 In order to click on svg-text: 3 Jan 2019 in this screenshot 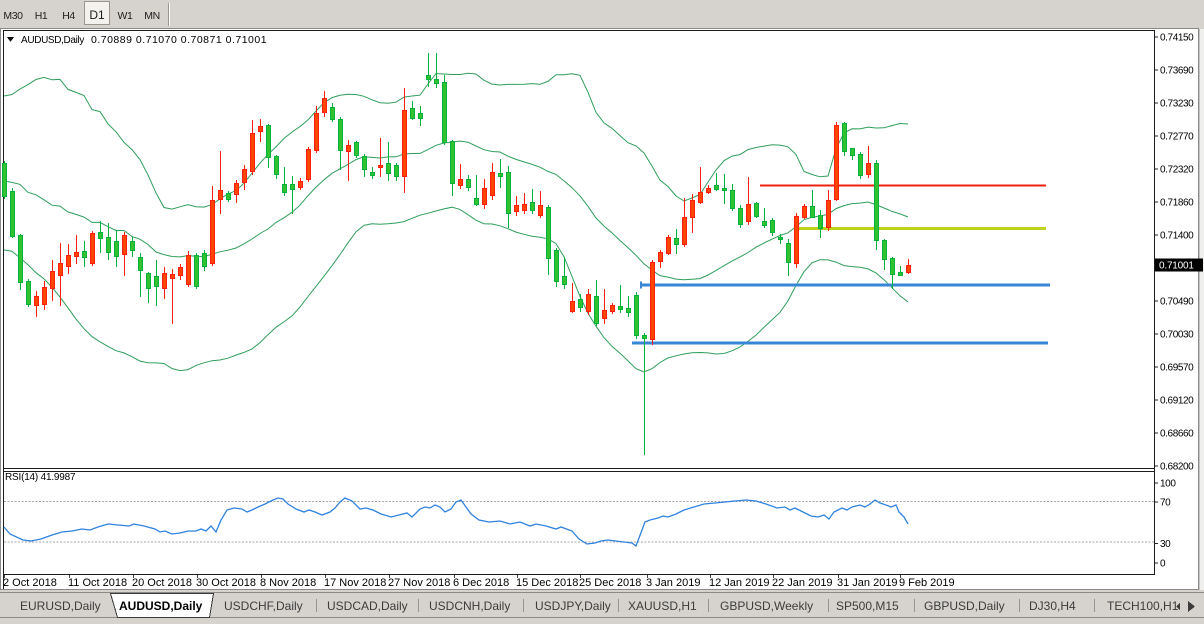, I will do `click(673, 583)`.